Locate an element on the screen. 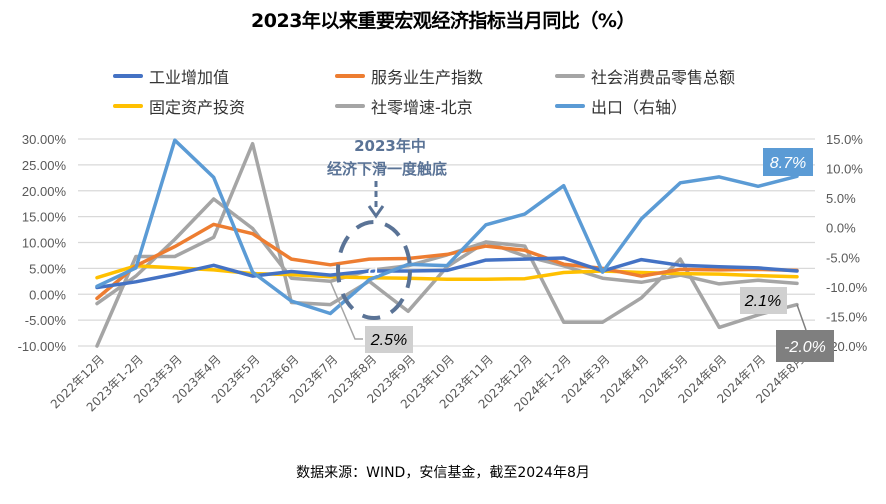 This screenshot has width=886, height=504. legend-label: 社会消费品零售总额 is located at coordinates (663, 77).